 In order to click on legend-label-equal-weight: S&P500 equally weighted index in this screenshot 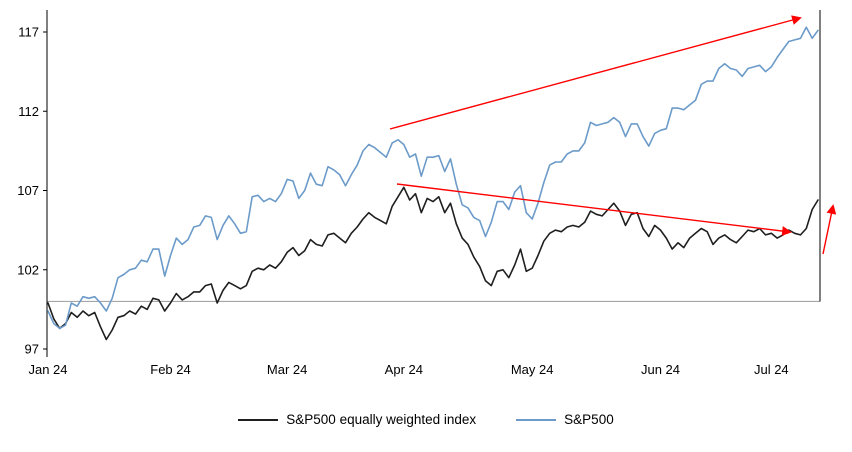, I will do `click(381, 419)`.